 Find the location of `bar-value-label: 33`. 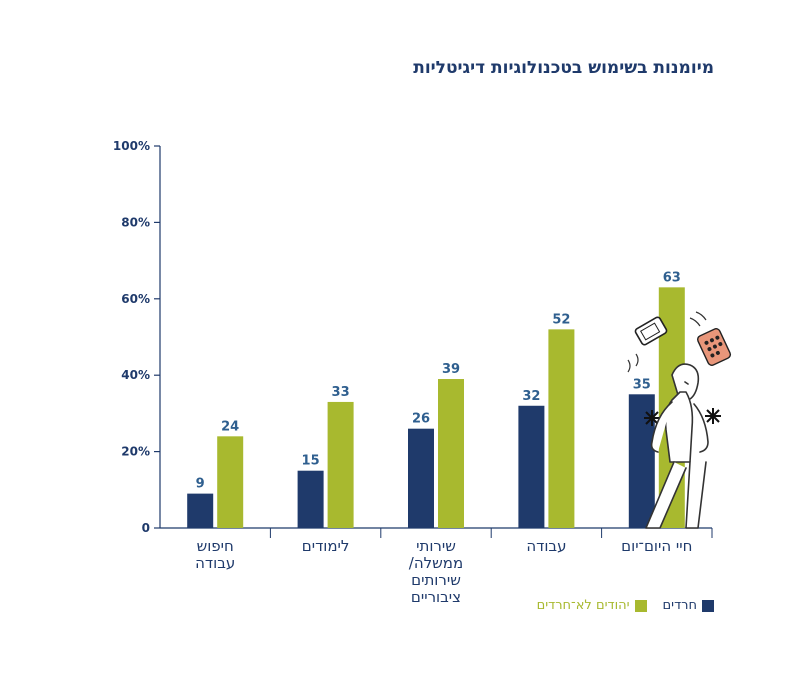

bar-value-label: 33 is located at coordinates (341, 392).